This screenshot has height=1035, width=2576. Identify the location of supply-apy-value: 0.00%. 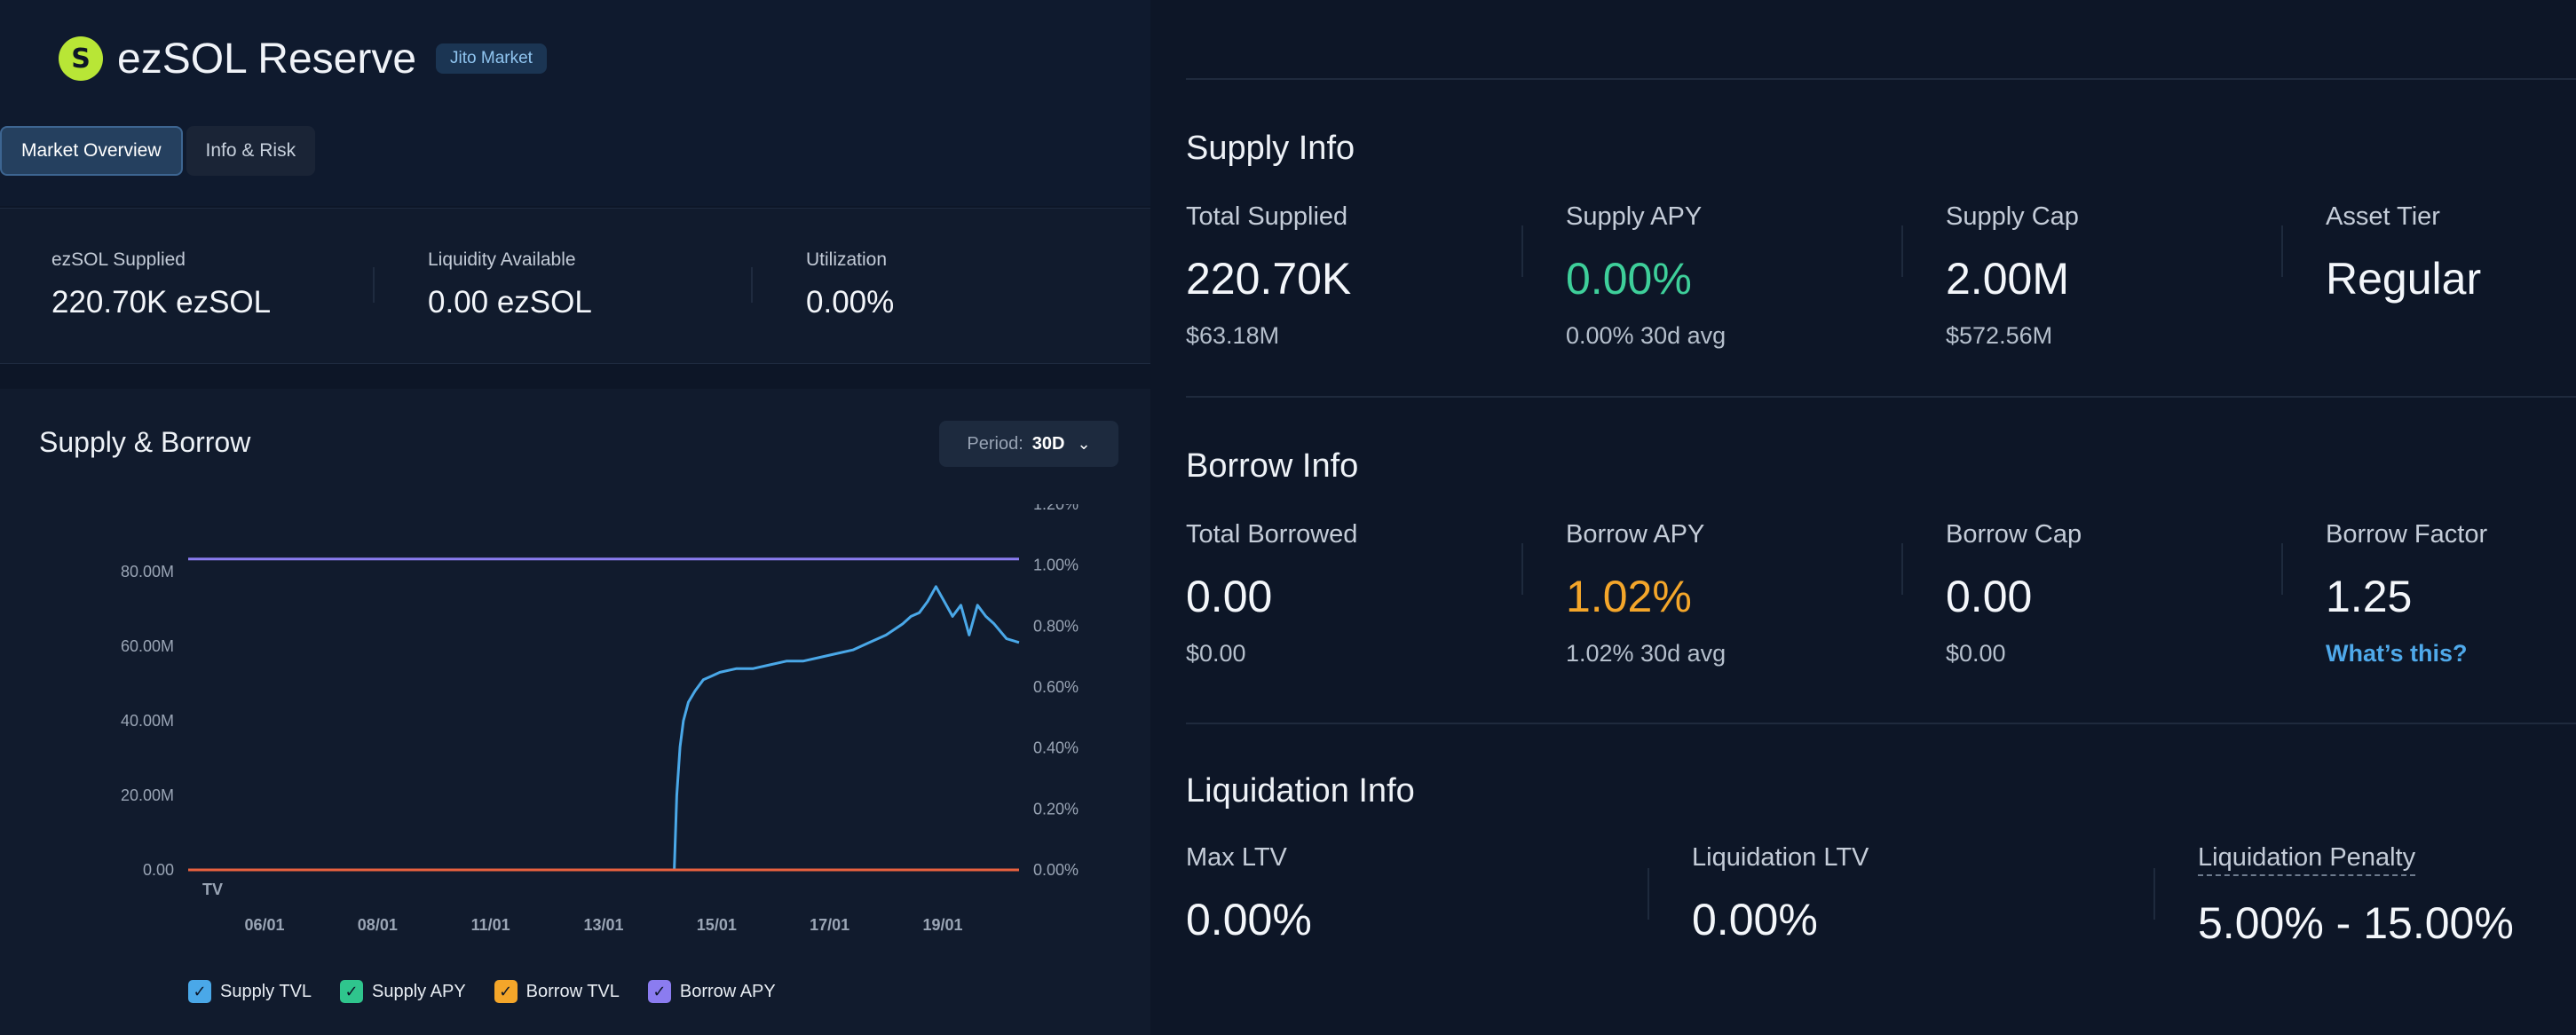
(1629, 279).